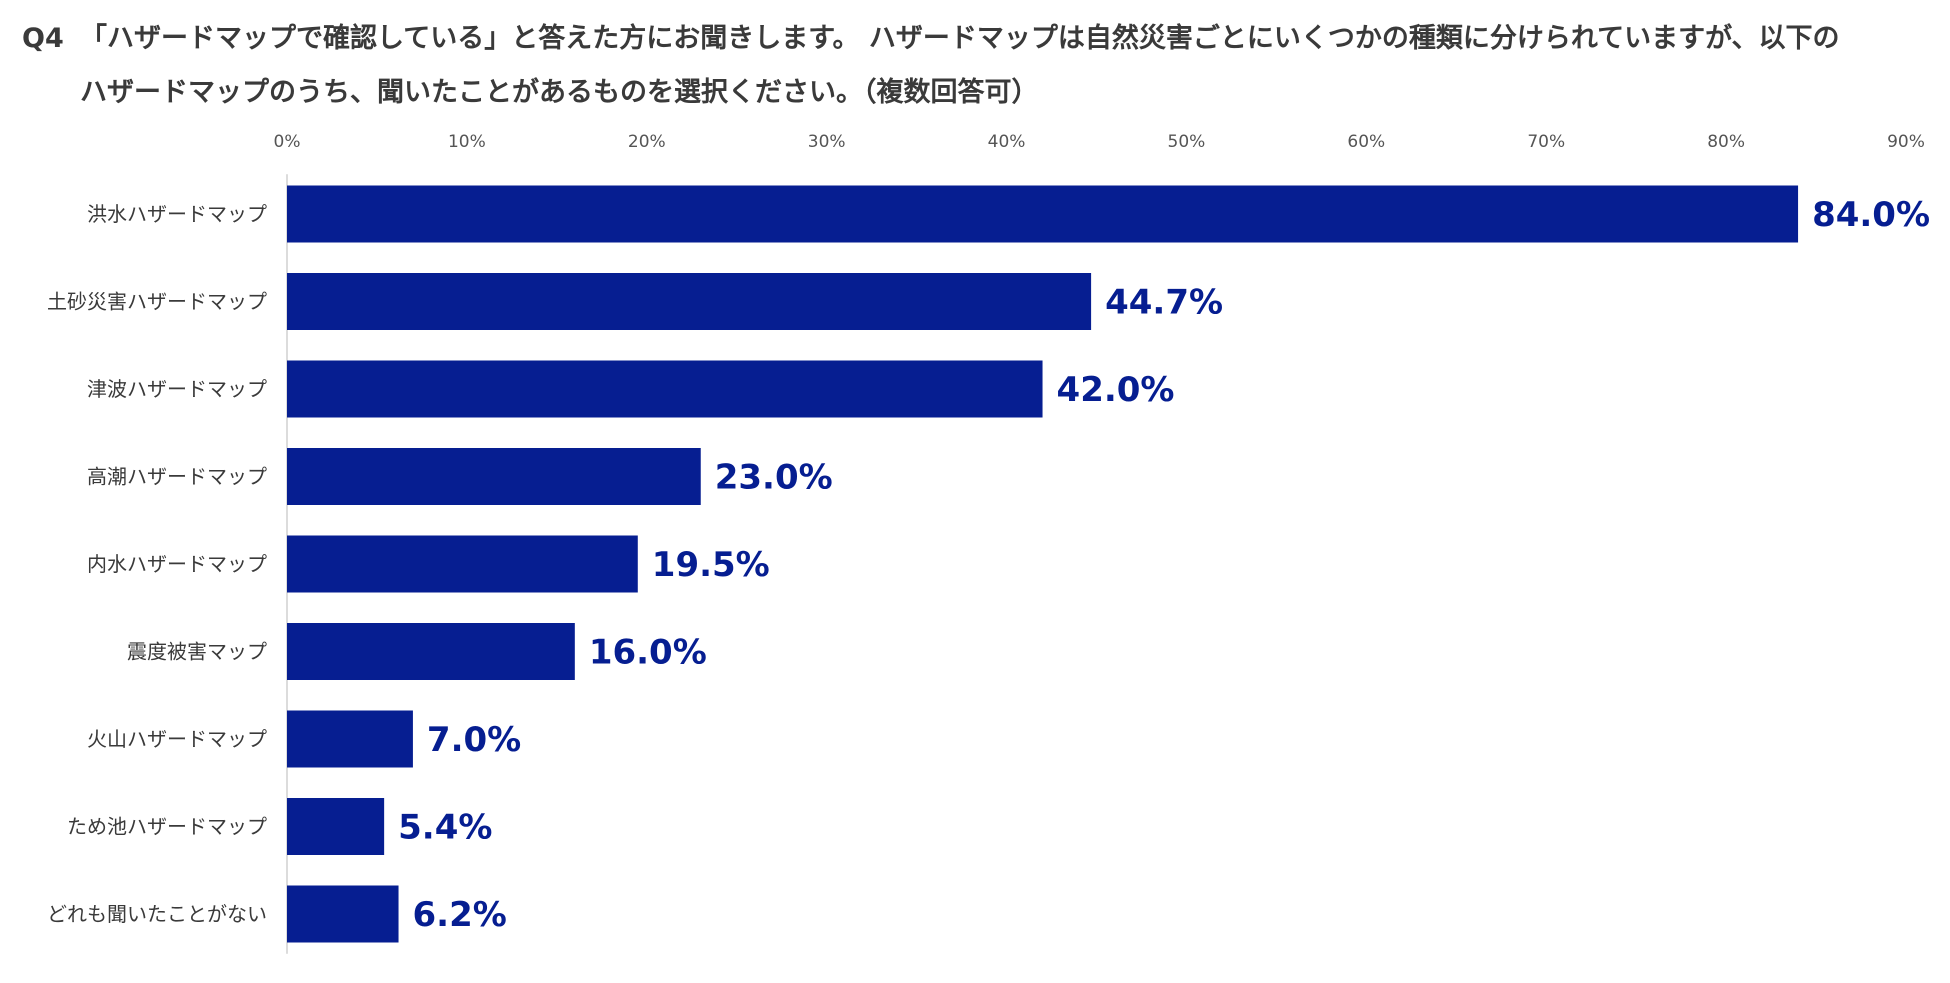  Describe the element at coordinates (177, 564) in the screenshot. I see `category-label: 内水ハザードマップ` at that location.